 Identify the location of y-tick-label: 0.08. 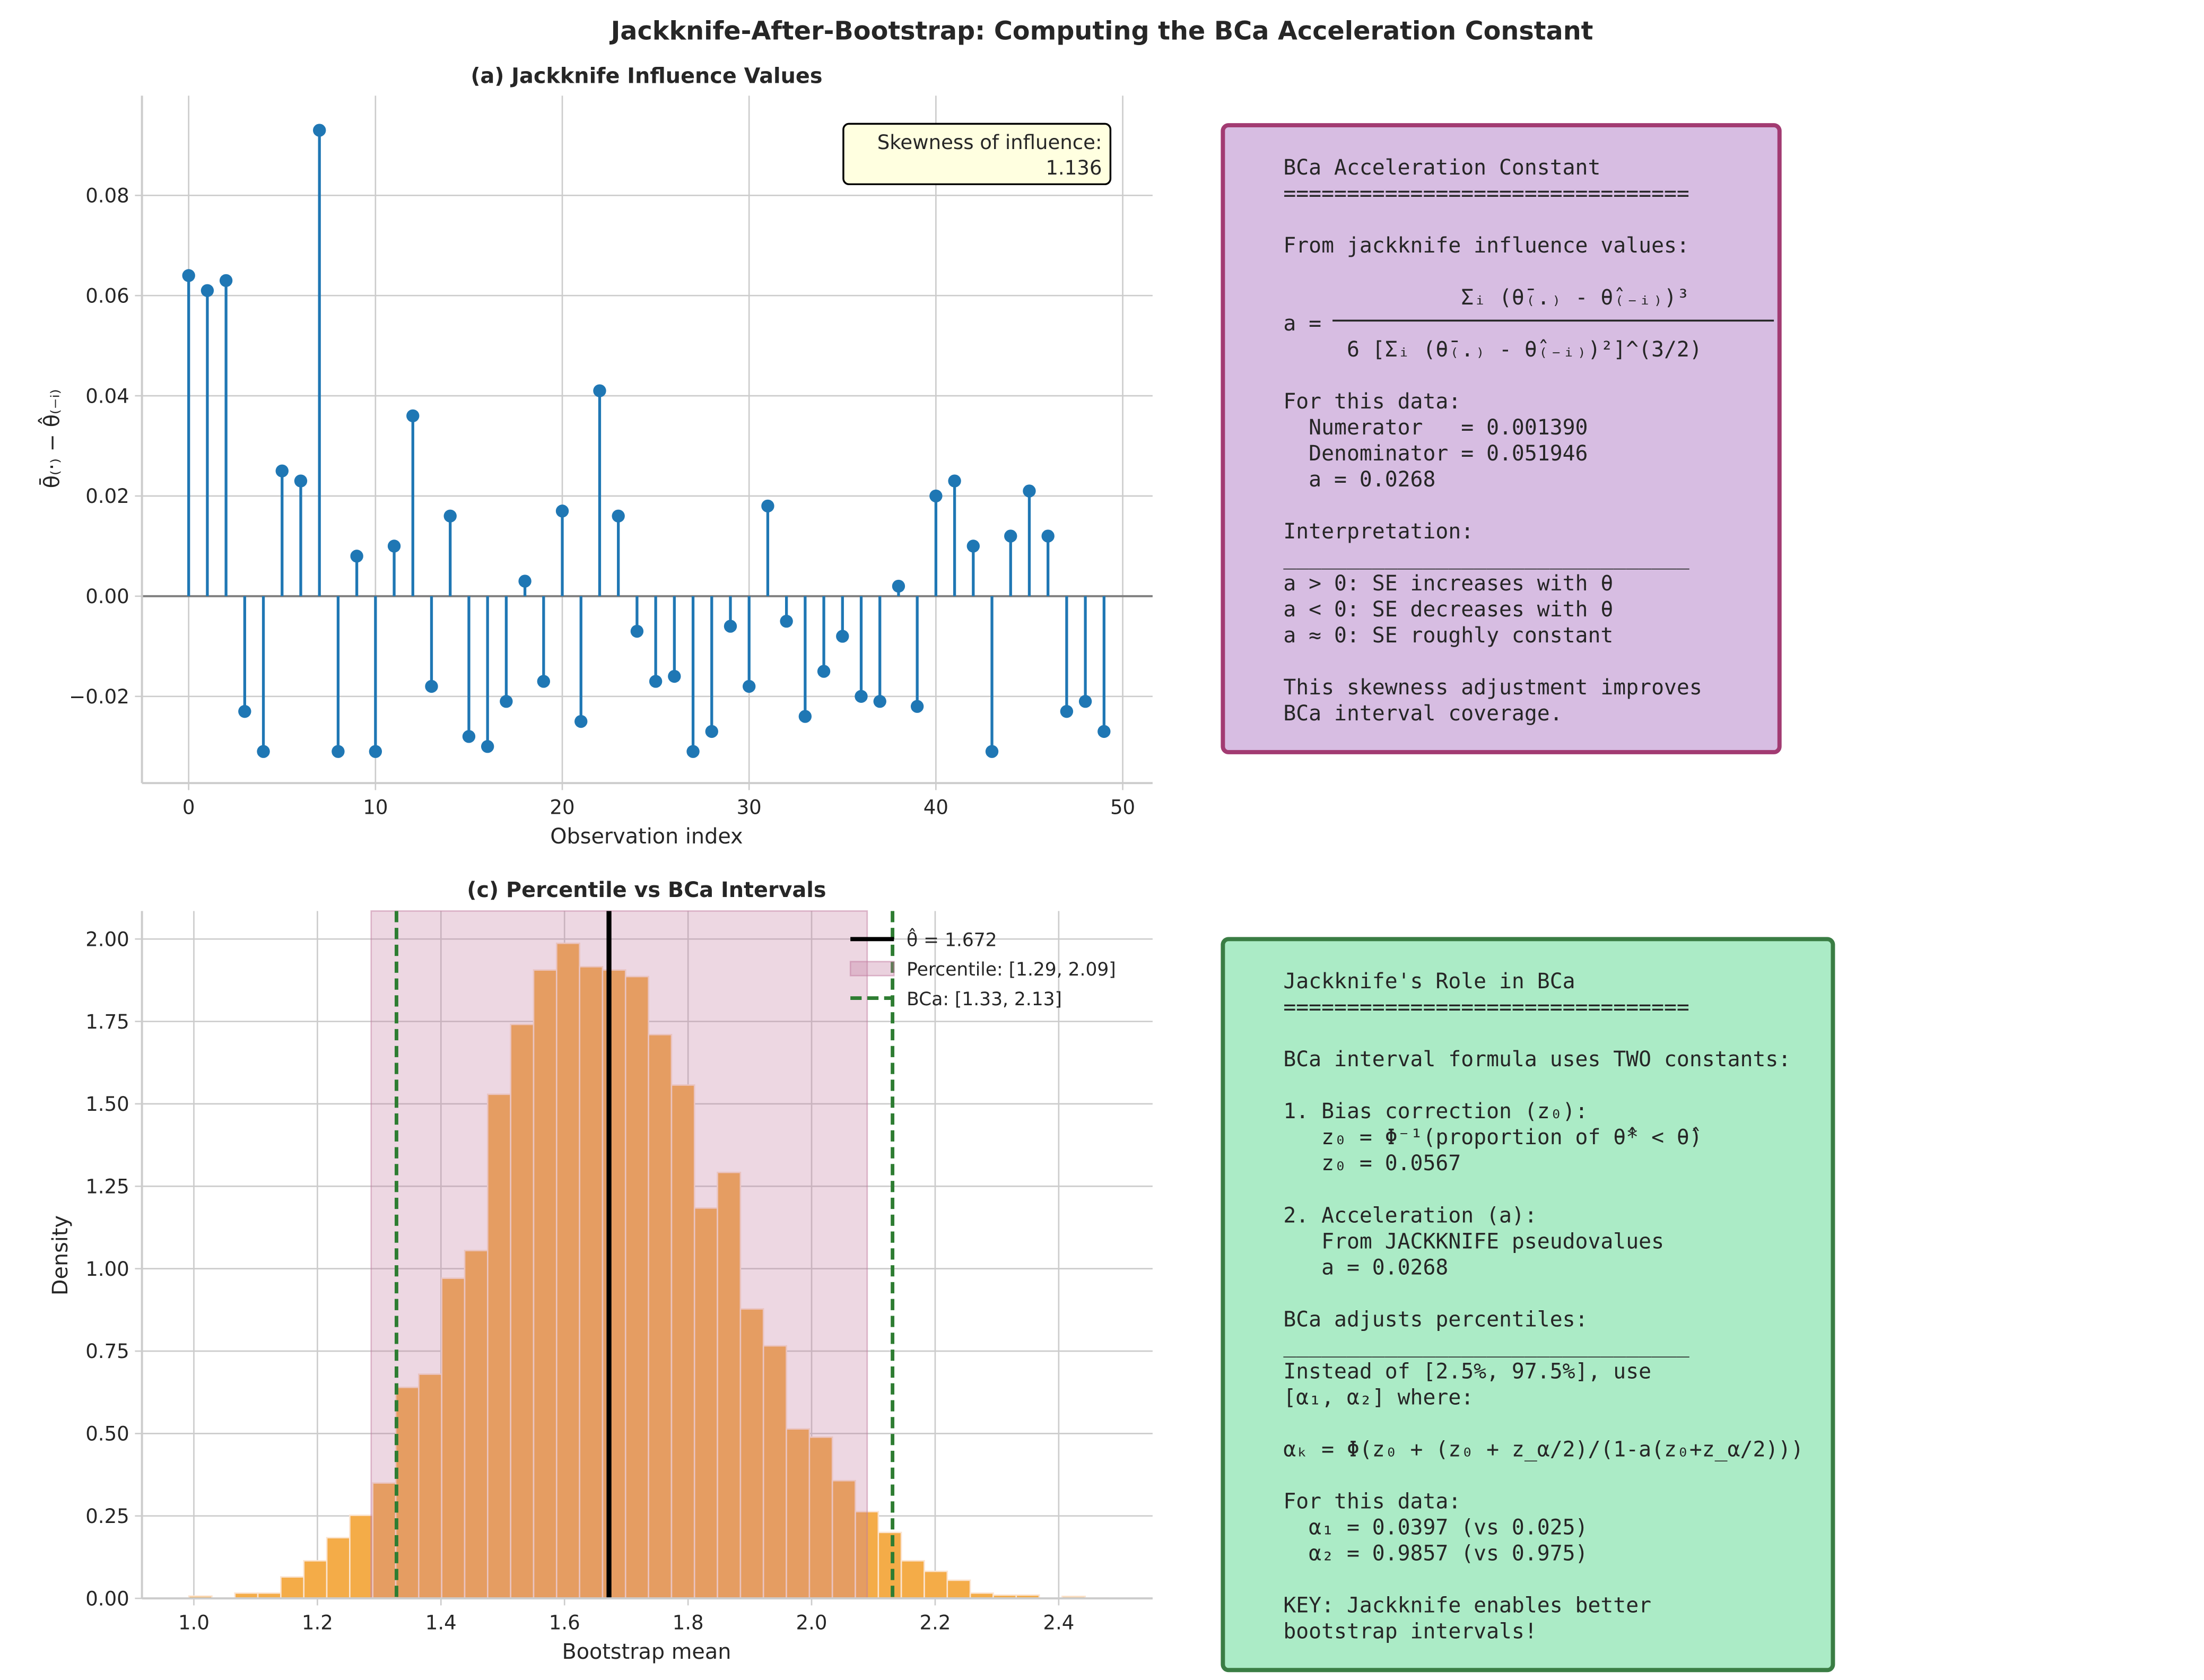
(107, 196).